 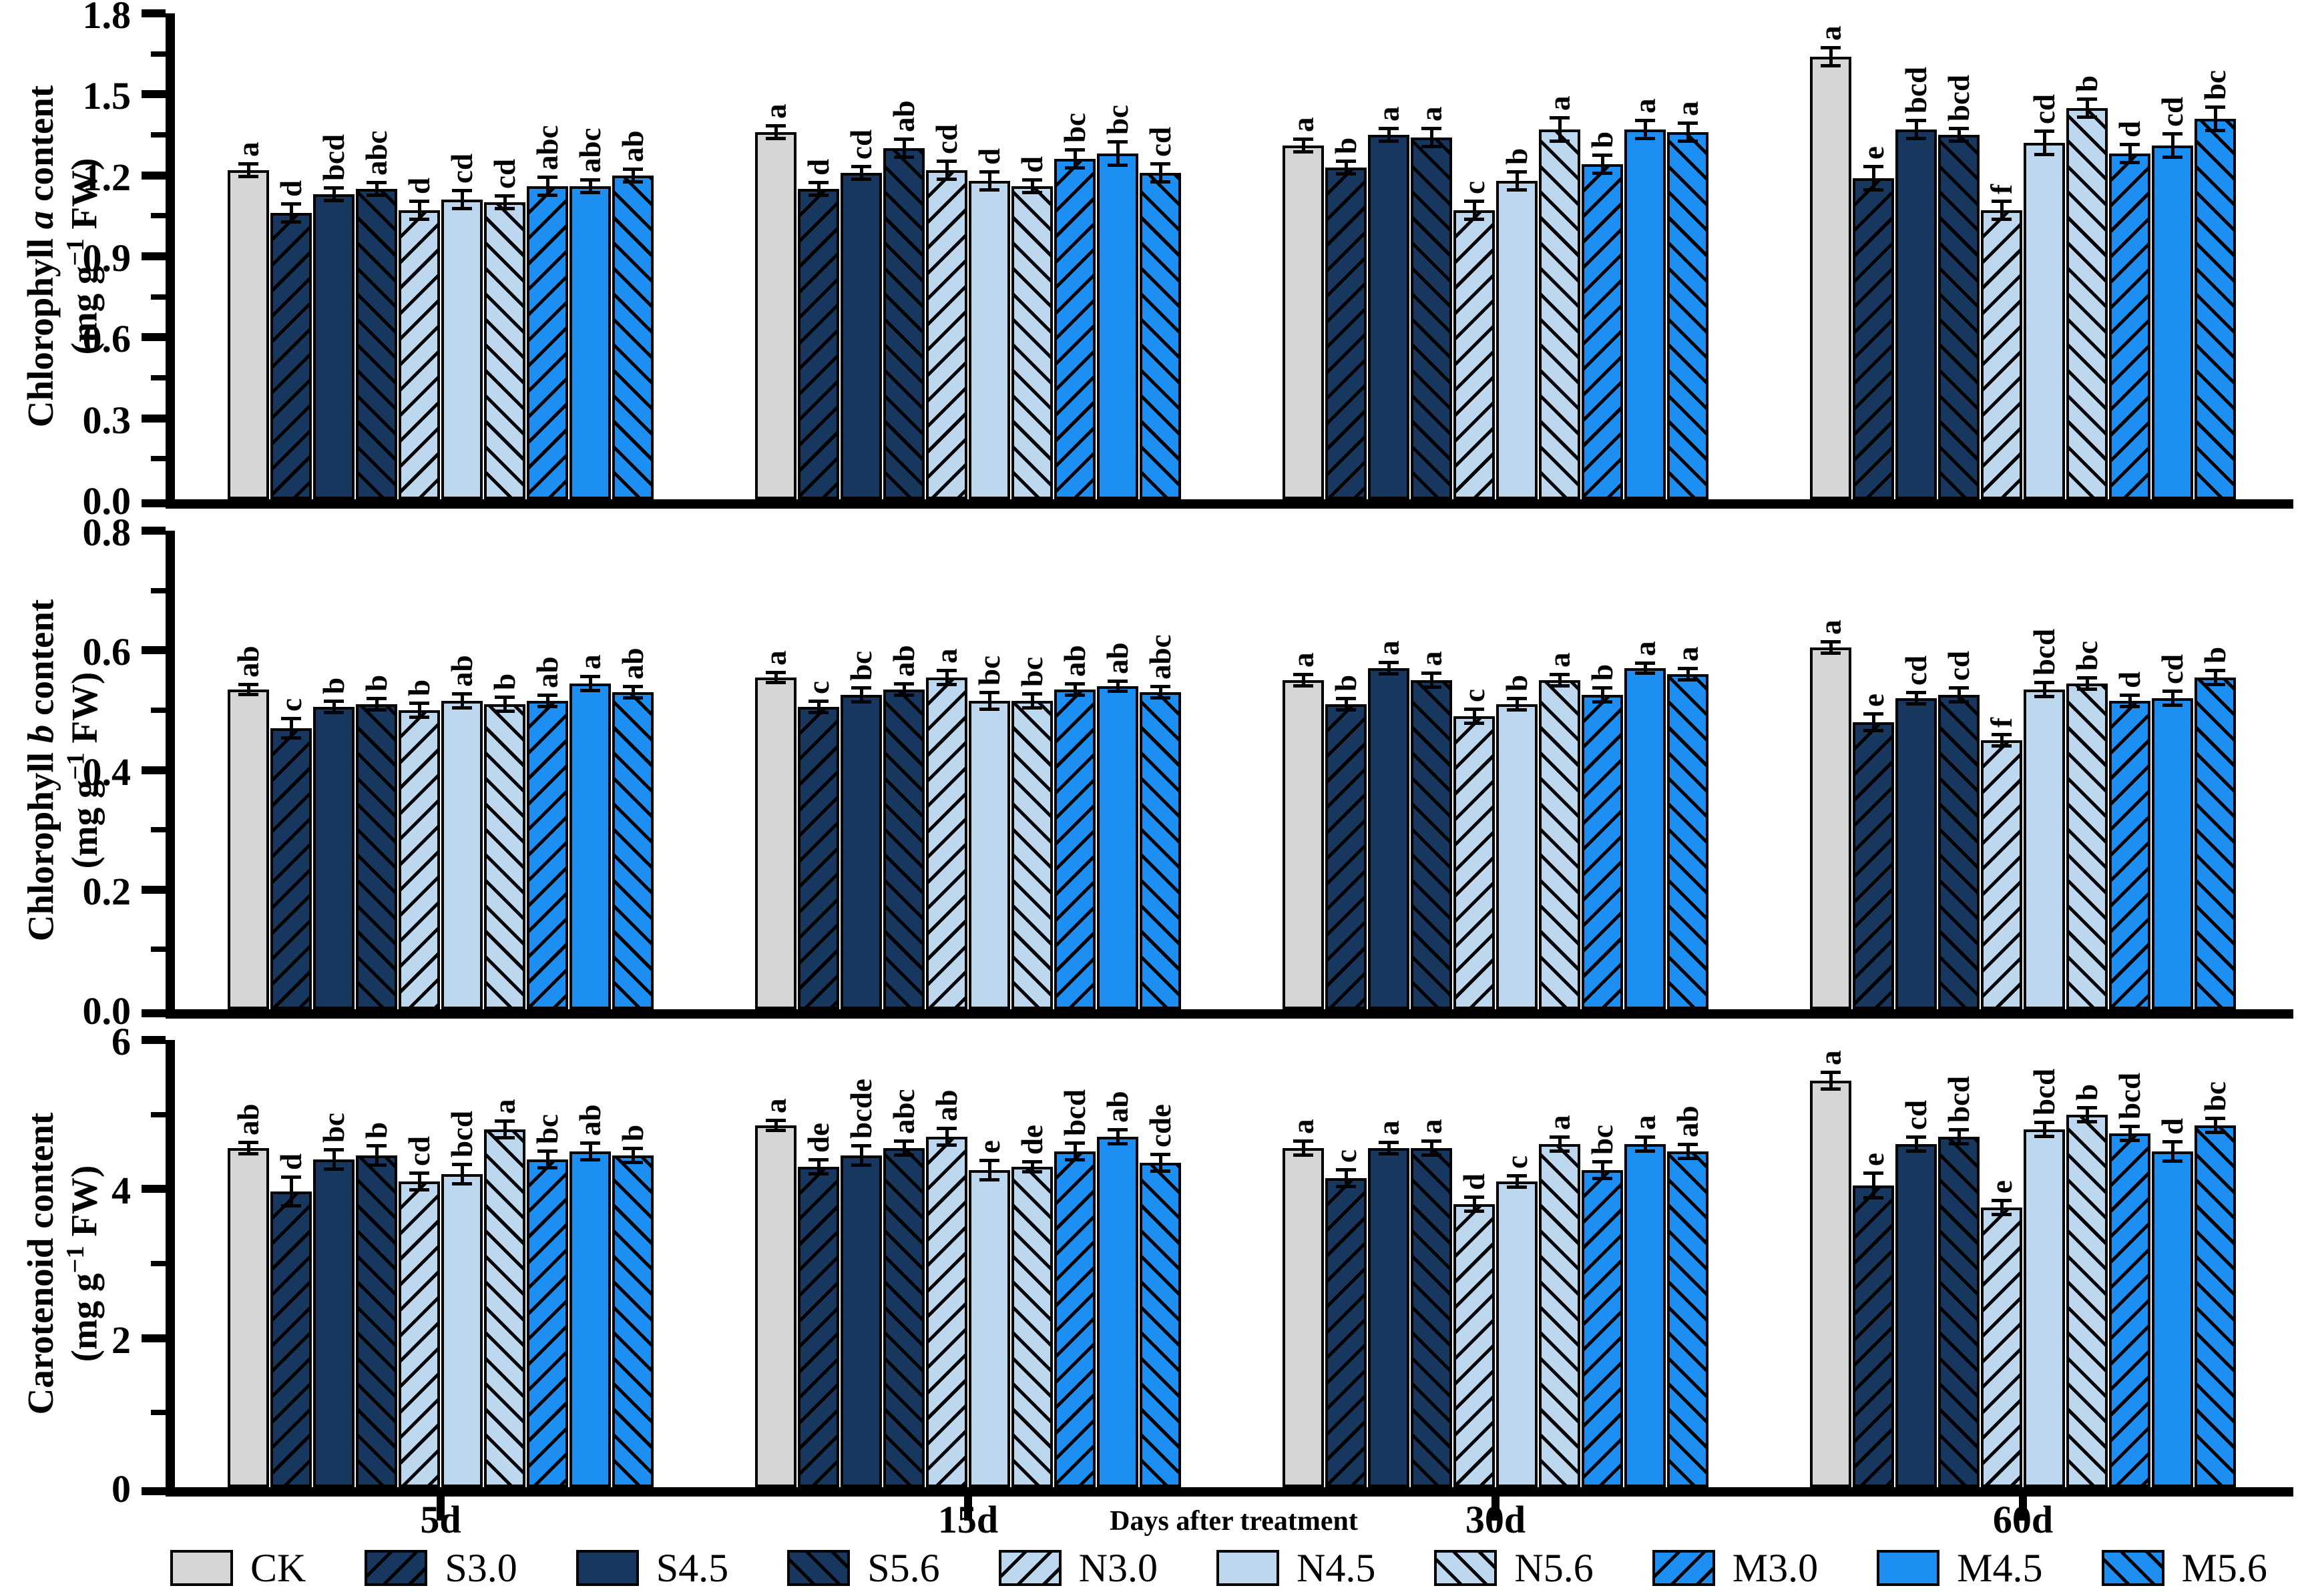 I want to click on bar-M4.5-5d, so click(x=590, y=1319).